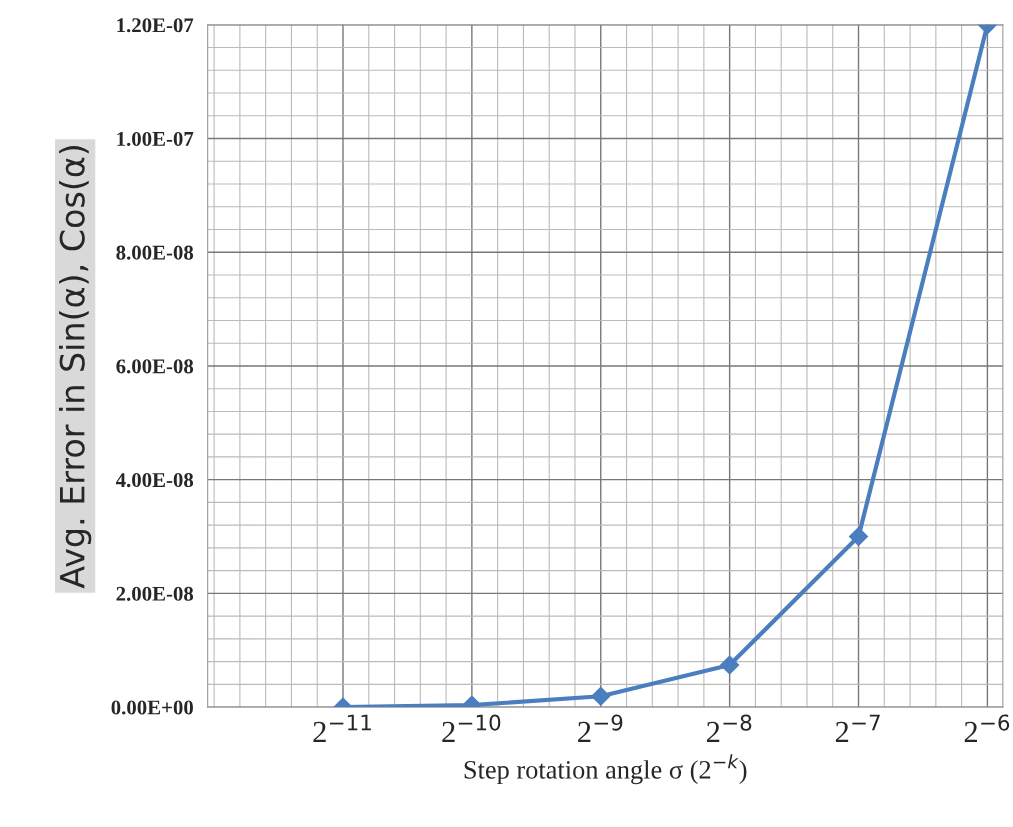 Image resolution: width=1013 pixels, height=827 pixels. Describe the element at coordinates (729, 728) in the screenshot. I see `x-tick-label: 2$^{−8}$` at that location.